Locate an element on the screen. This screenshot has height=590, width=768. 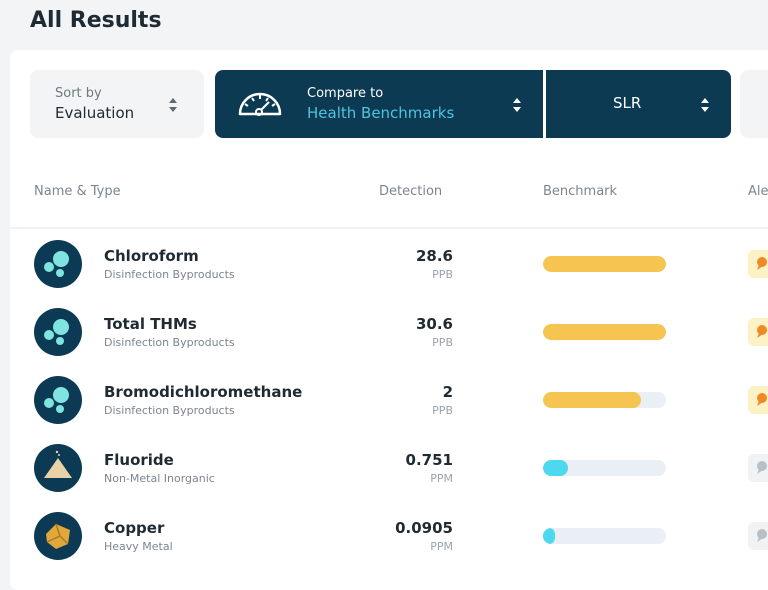
compare-select: Compare to Health Benchmarks SLR is located at coordinates (473, 104).